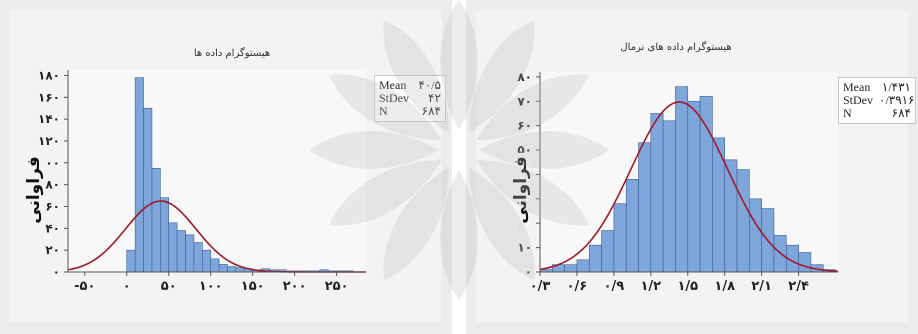 Image resolution: width=918 pixels, height=334 pixels. I want to click on x-tick-label: ۱/۸, so click(724, 286).